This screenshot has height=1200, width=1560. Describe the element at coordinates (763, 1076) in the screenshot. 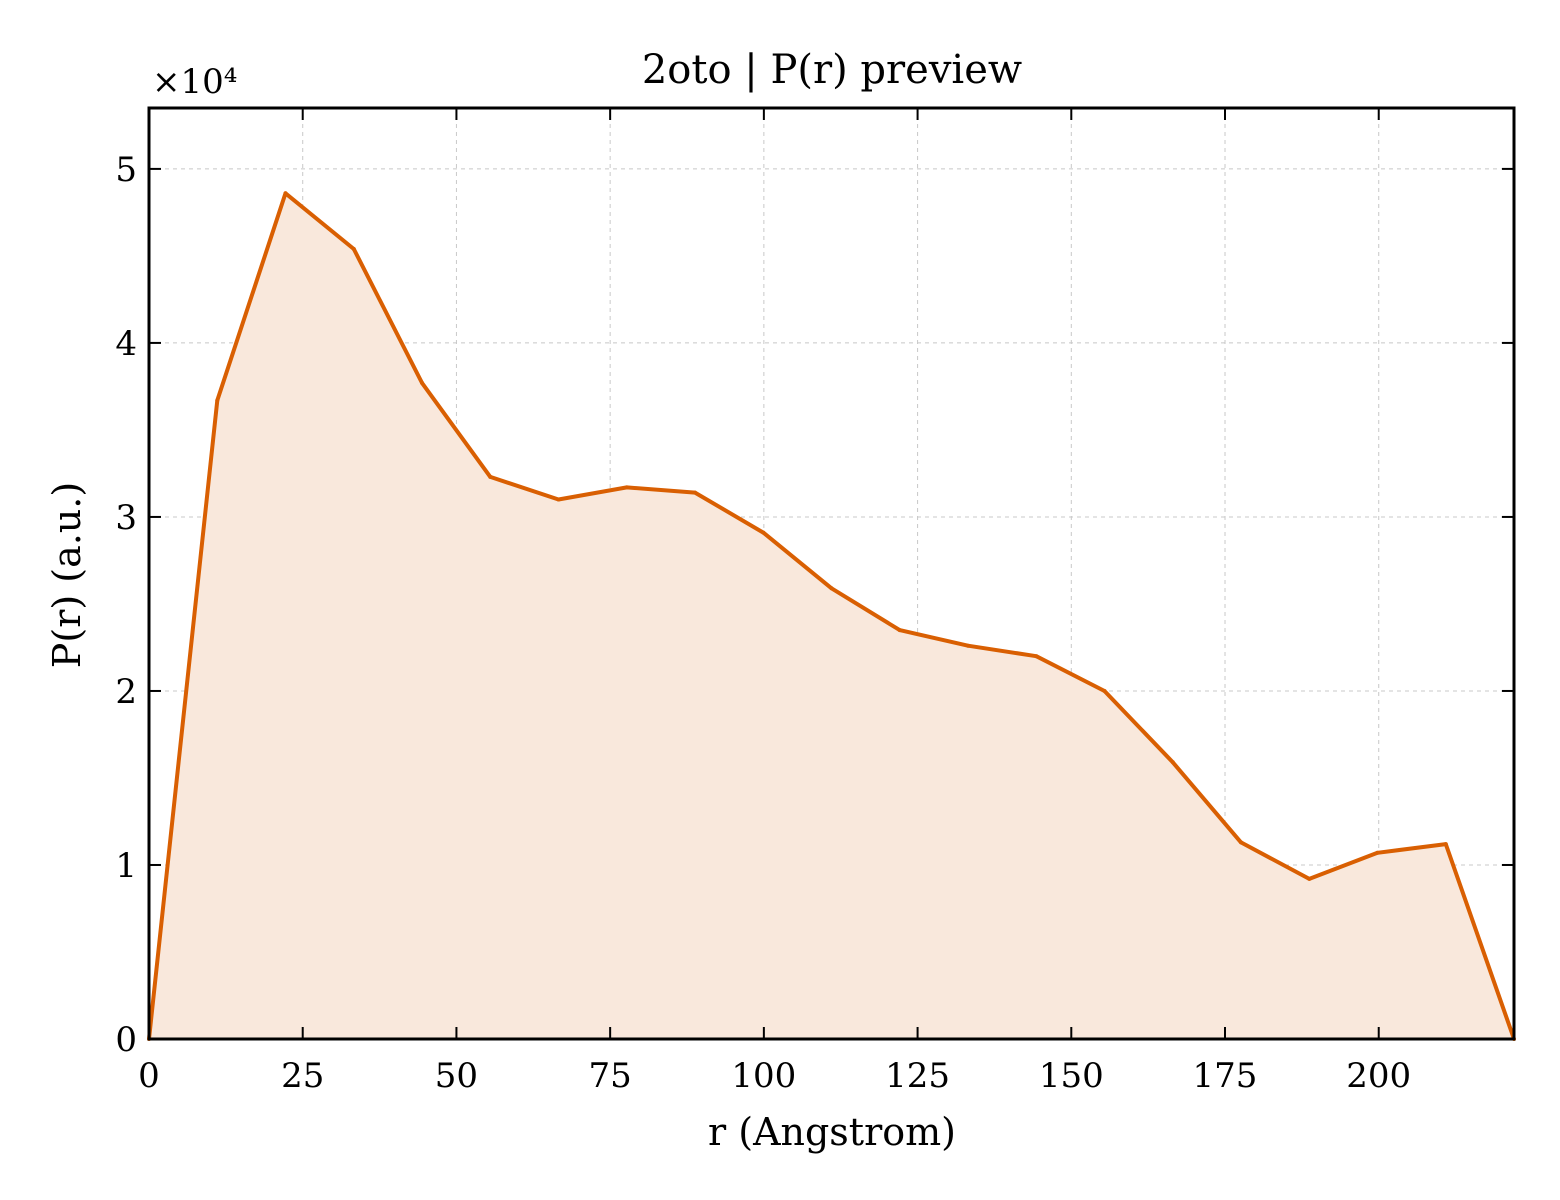

I see `x-tick-label-4: 100` at that location.